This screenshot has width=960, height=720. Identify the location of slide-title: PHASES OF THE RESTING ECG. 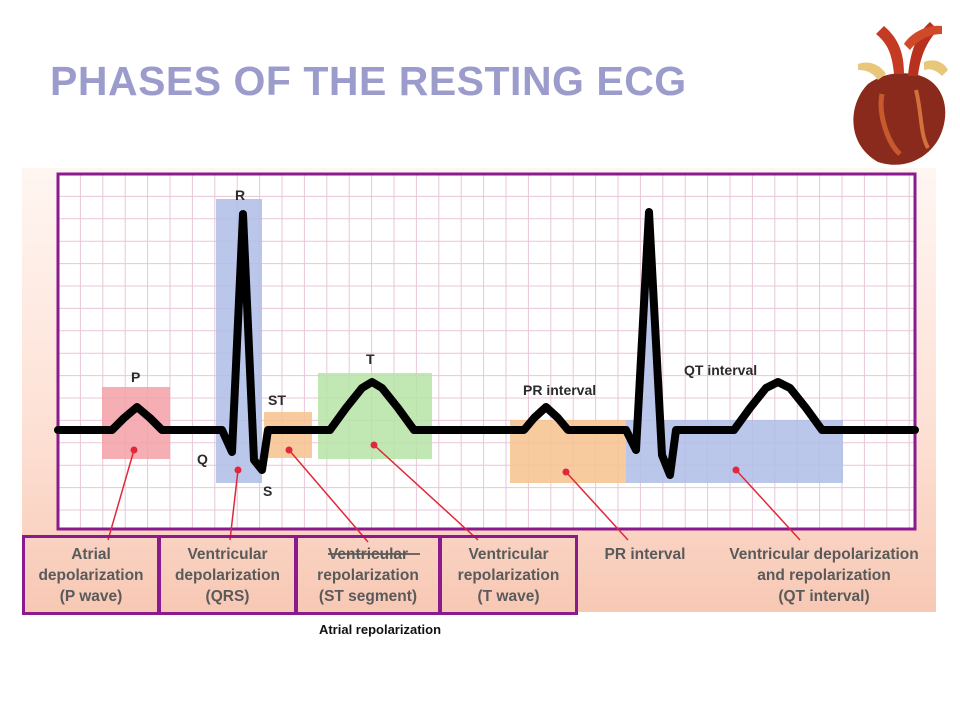
(368, 81).